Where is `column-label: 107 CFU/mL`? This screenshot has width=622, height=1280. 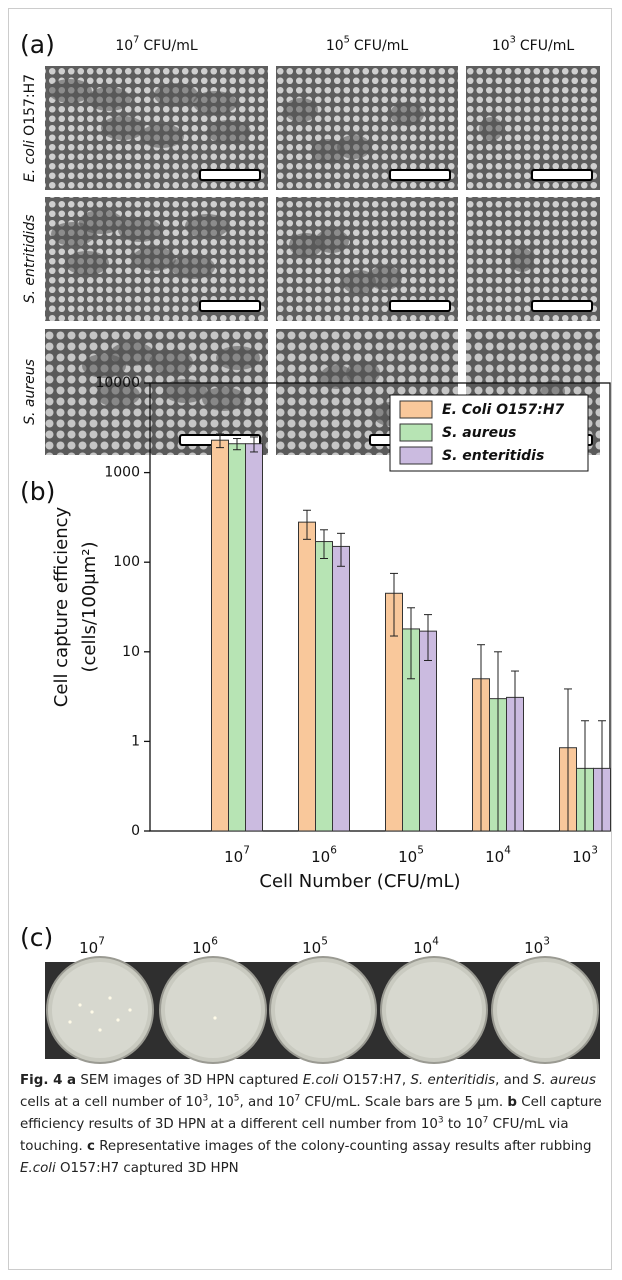
column-label: 107 CFU/mL is located at coordinates (156, 44).